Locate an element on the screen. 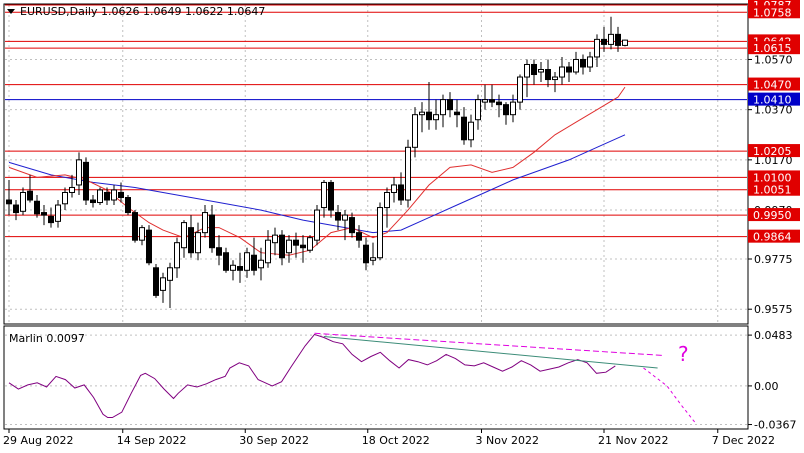 The height and width of the screenshot is (453, 804). dropdown-triangle-icon is located at coordinates (11, 11).